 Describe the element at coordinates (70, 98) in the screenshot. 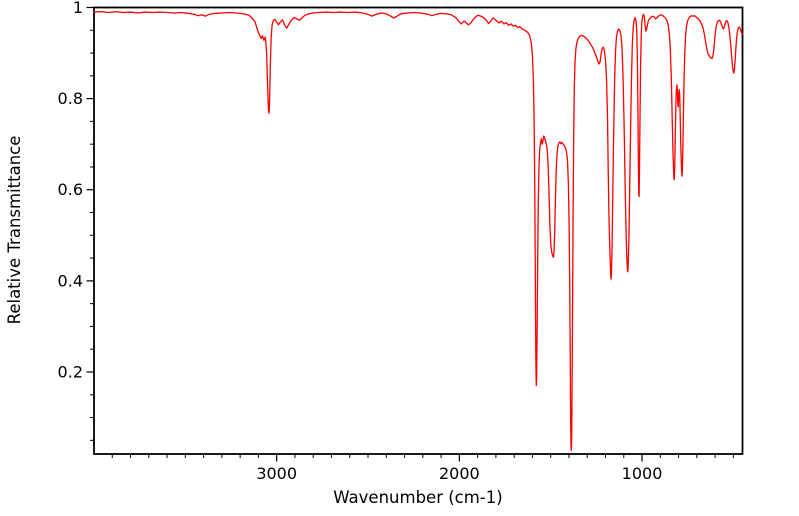

I see `y-tick-label: 0.8` at that location.